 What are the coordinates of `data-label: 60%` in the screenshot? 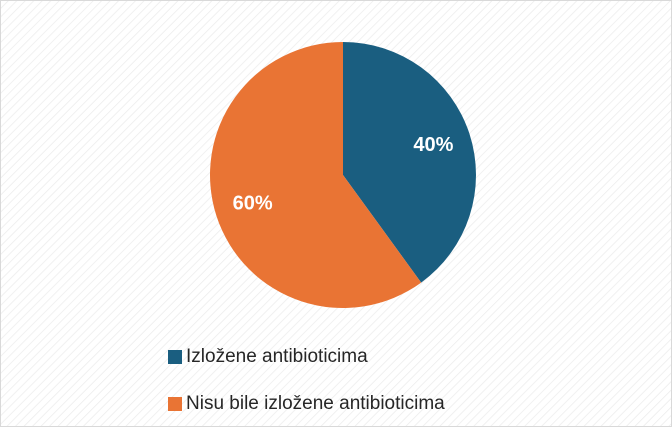 It's located at (253, 204).